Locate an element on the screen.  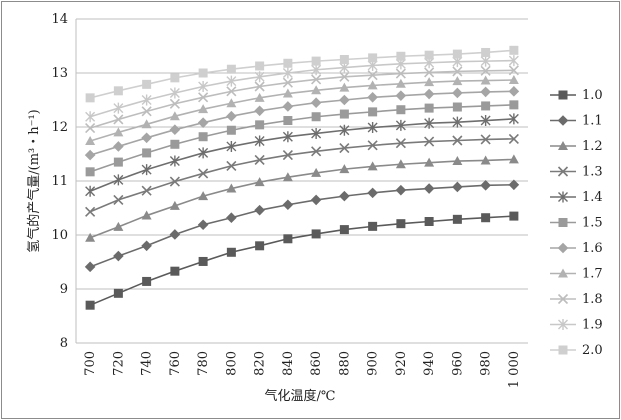
x-tick-label: 720 is located at coordinates (118, 363).